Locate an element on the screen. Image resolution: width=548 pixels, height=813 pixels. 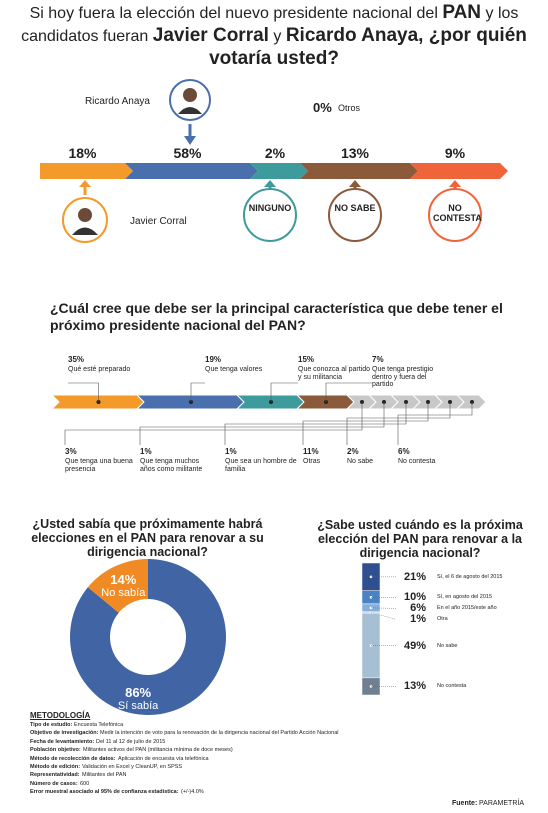
method-value: (+/-)4.0% is located at coordinates (192, 792).